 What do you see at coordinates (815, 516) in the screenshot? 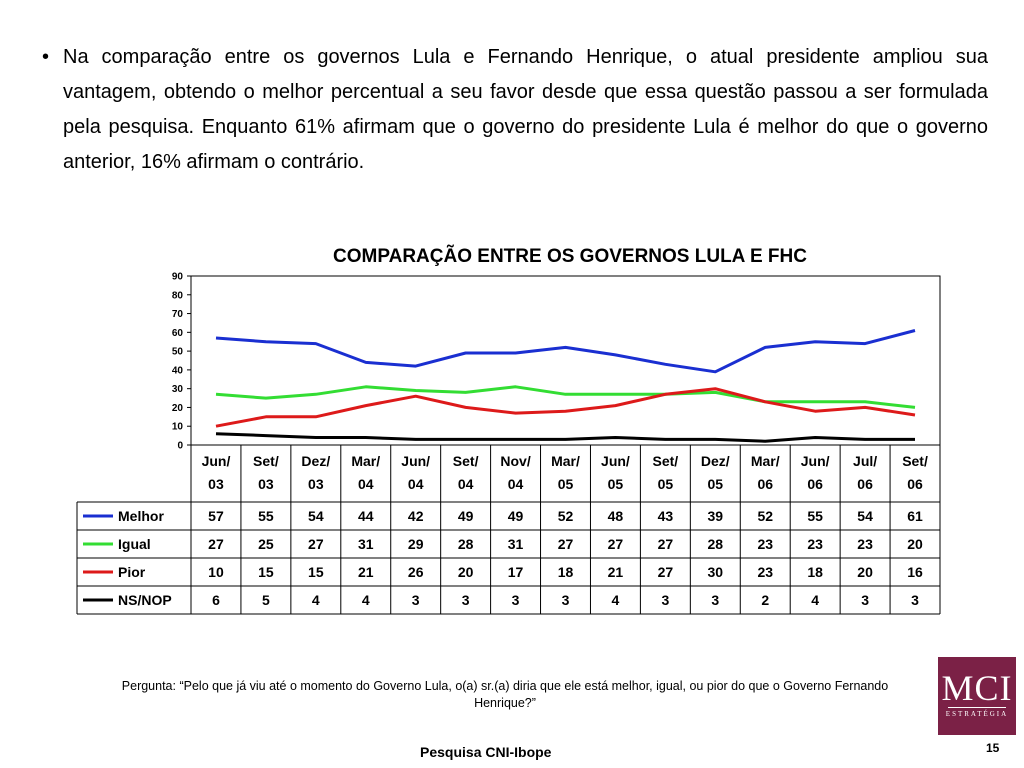
I see `data-label: 55` at bounding box center [815, 516].